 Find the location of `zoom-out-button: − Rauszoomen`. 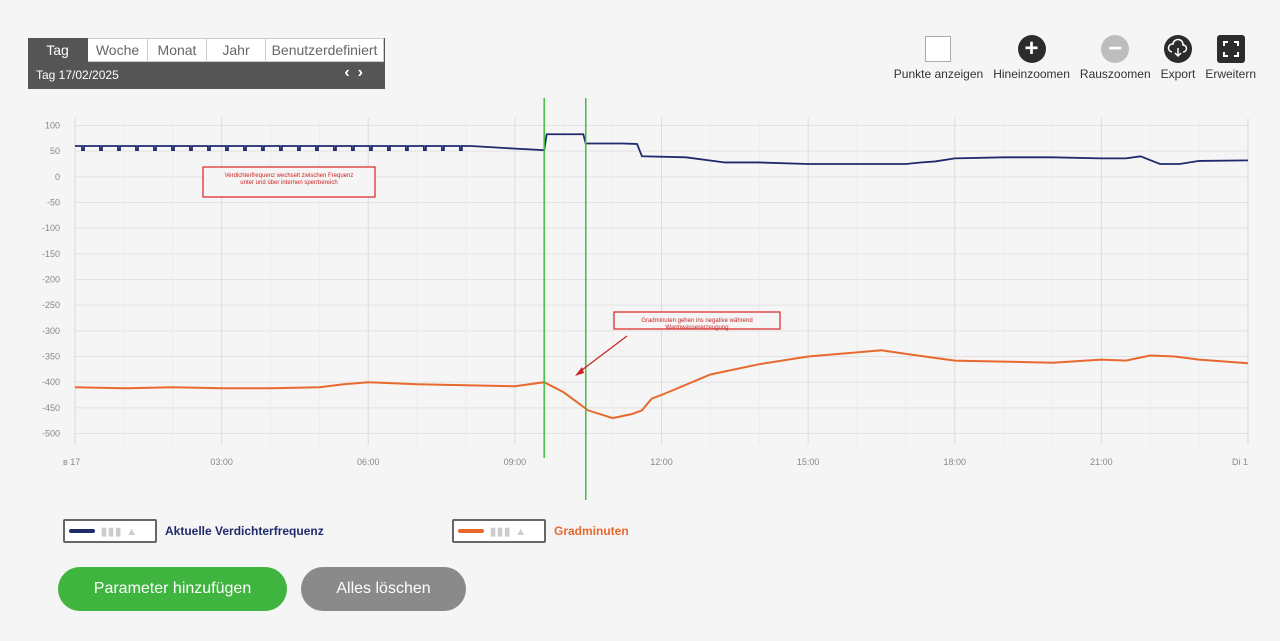

zoom-out-button: − Rauszoomen is located at coordinates (1115, 58).